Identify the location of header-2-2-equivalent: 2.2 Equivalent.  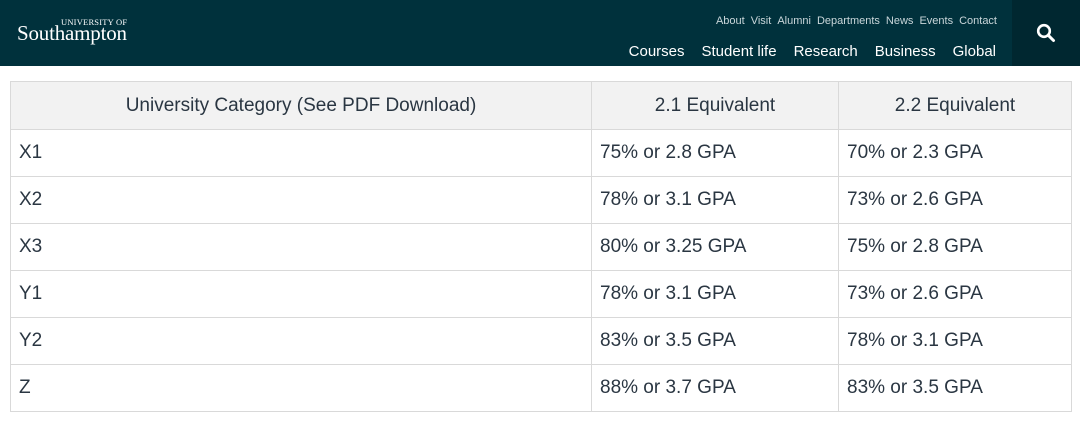
(955, 105).